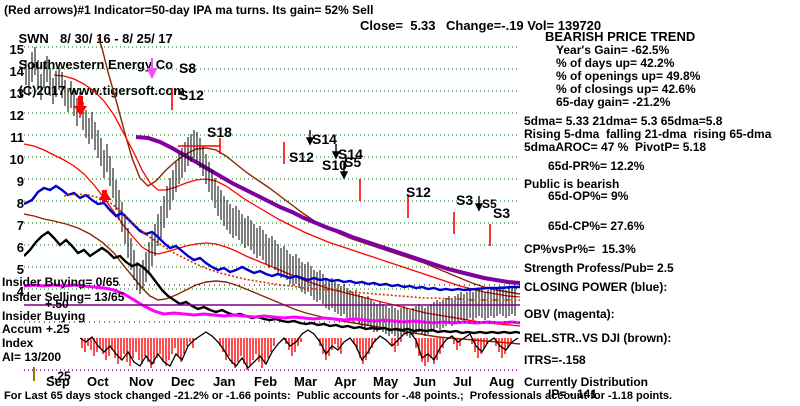 The width and height of the screenshot is (800, 406). What do you see at coordinates (628, 76) in the screenshot?
I see `stat-openings-up: % of openings up= 49.8%` at bounding box center [628, 76].